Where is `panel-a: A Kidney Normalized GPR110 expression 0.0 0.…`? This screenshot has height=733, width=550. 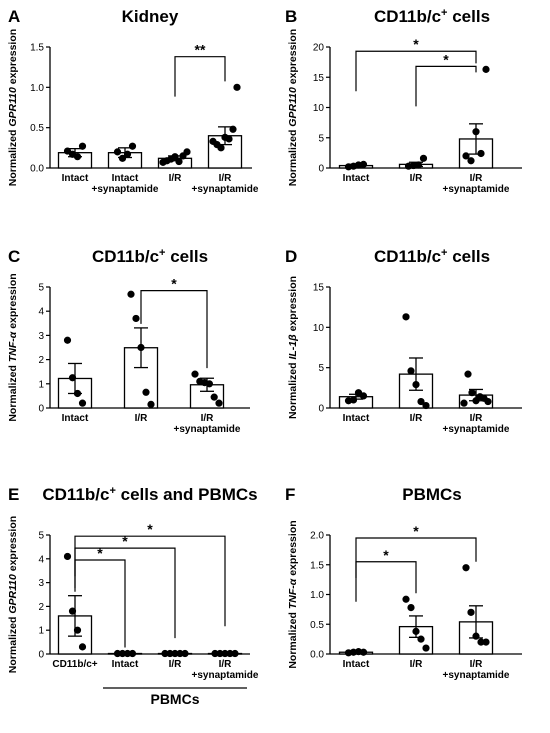
panel-a: A Kidney Normalized GPR110 expression 0.0 0.… is located at coordinates (133, 101).